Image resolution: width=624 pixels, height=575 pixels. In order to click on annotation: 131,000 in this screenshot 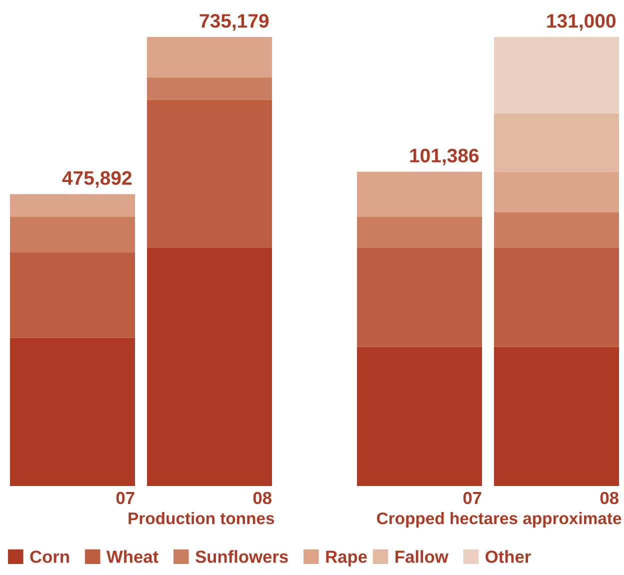, I will do `click(581, 22)`.